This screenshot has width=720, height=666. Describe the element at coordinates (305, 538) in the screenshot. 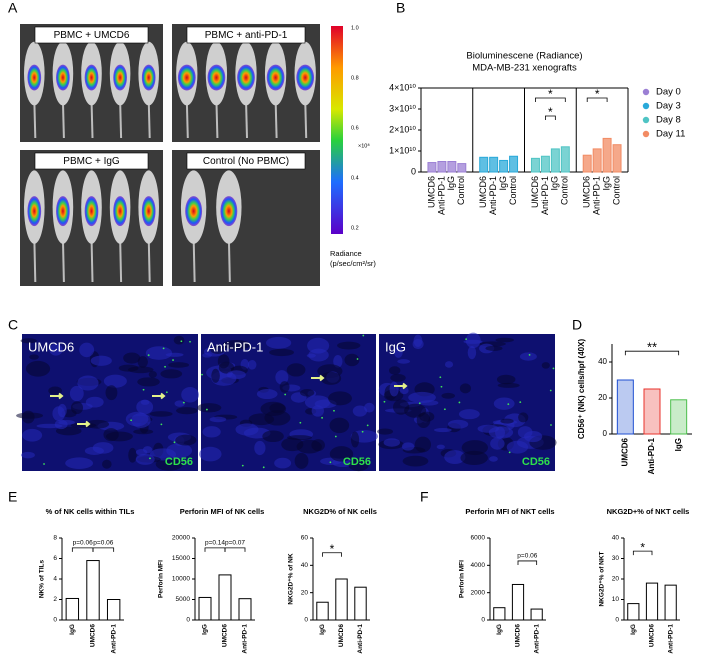

I see `y-tick-label: 60` at that location.